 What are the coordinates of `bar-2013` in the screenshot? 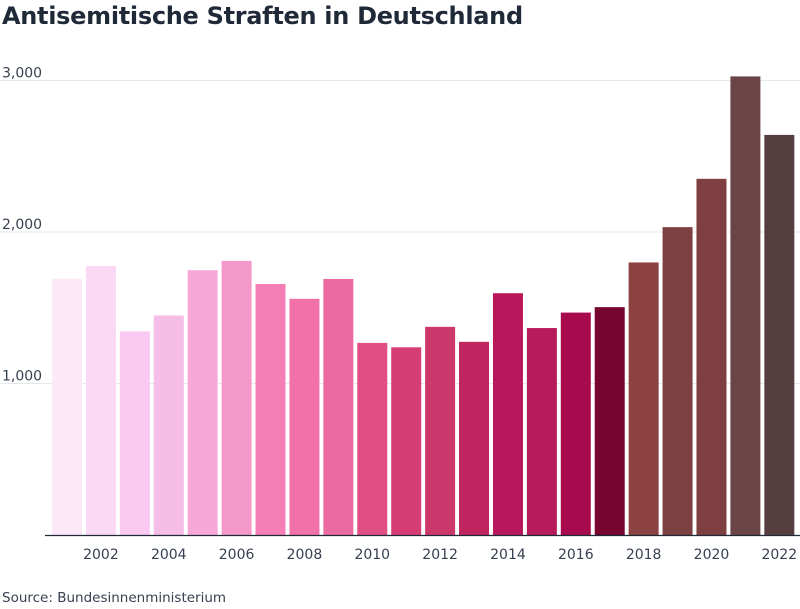 It's located at (474, 438).